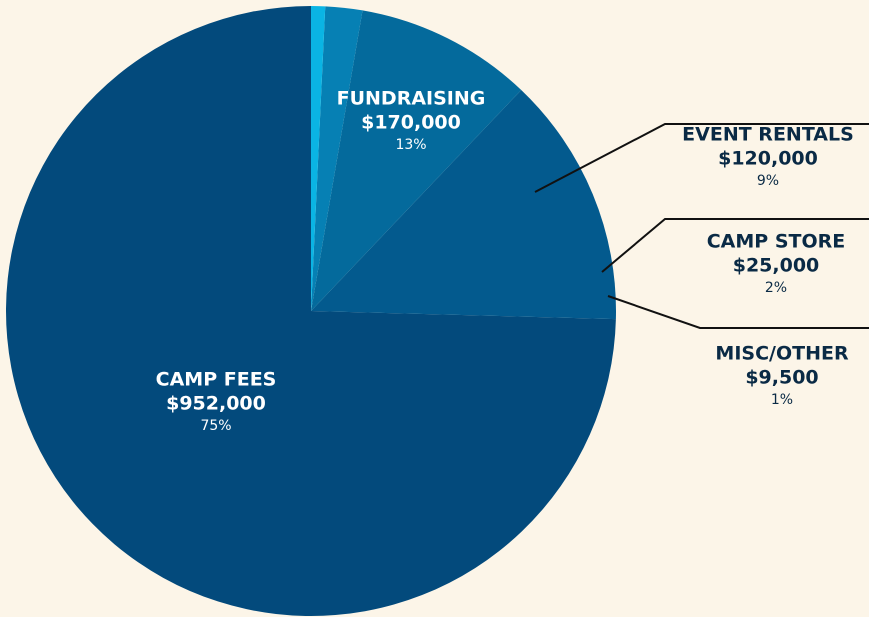 This screenshot has width=869, height=617. Describe the element at coordinates (768, 159) in the screenshot. I see `slice-amount: $120,000` at that location.